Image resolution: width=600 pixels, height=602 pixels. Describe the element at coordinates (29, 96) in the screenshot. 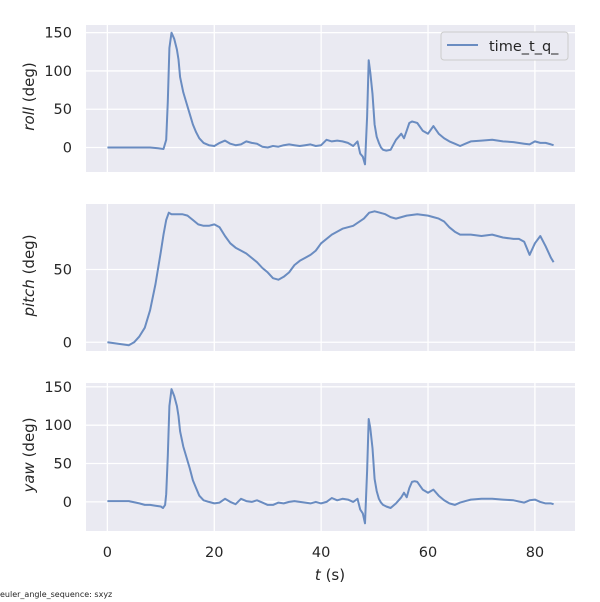

I see `y-axis-label: roll (deg)` at that location.